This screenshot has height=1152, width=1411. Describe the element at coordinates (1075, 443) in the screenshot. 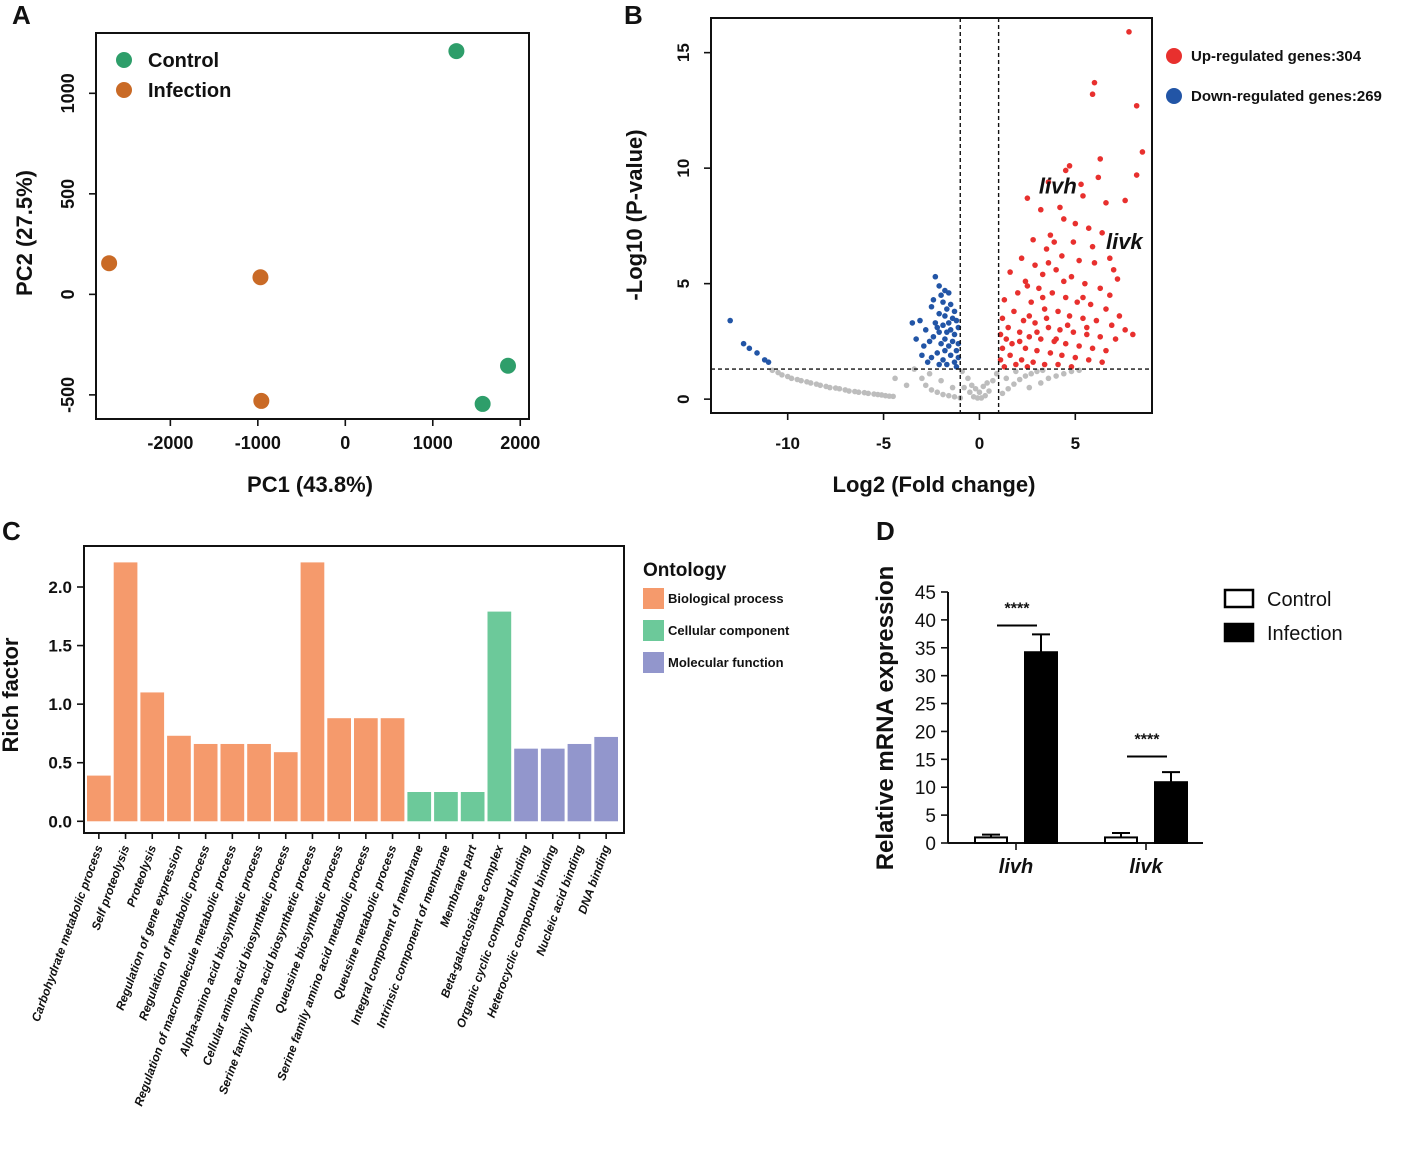

I see `volcano-x-tick-label: 5` at that location.